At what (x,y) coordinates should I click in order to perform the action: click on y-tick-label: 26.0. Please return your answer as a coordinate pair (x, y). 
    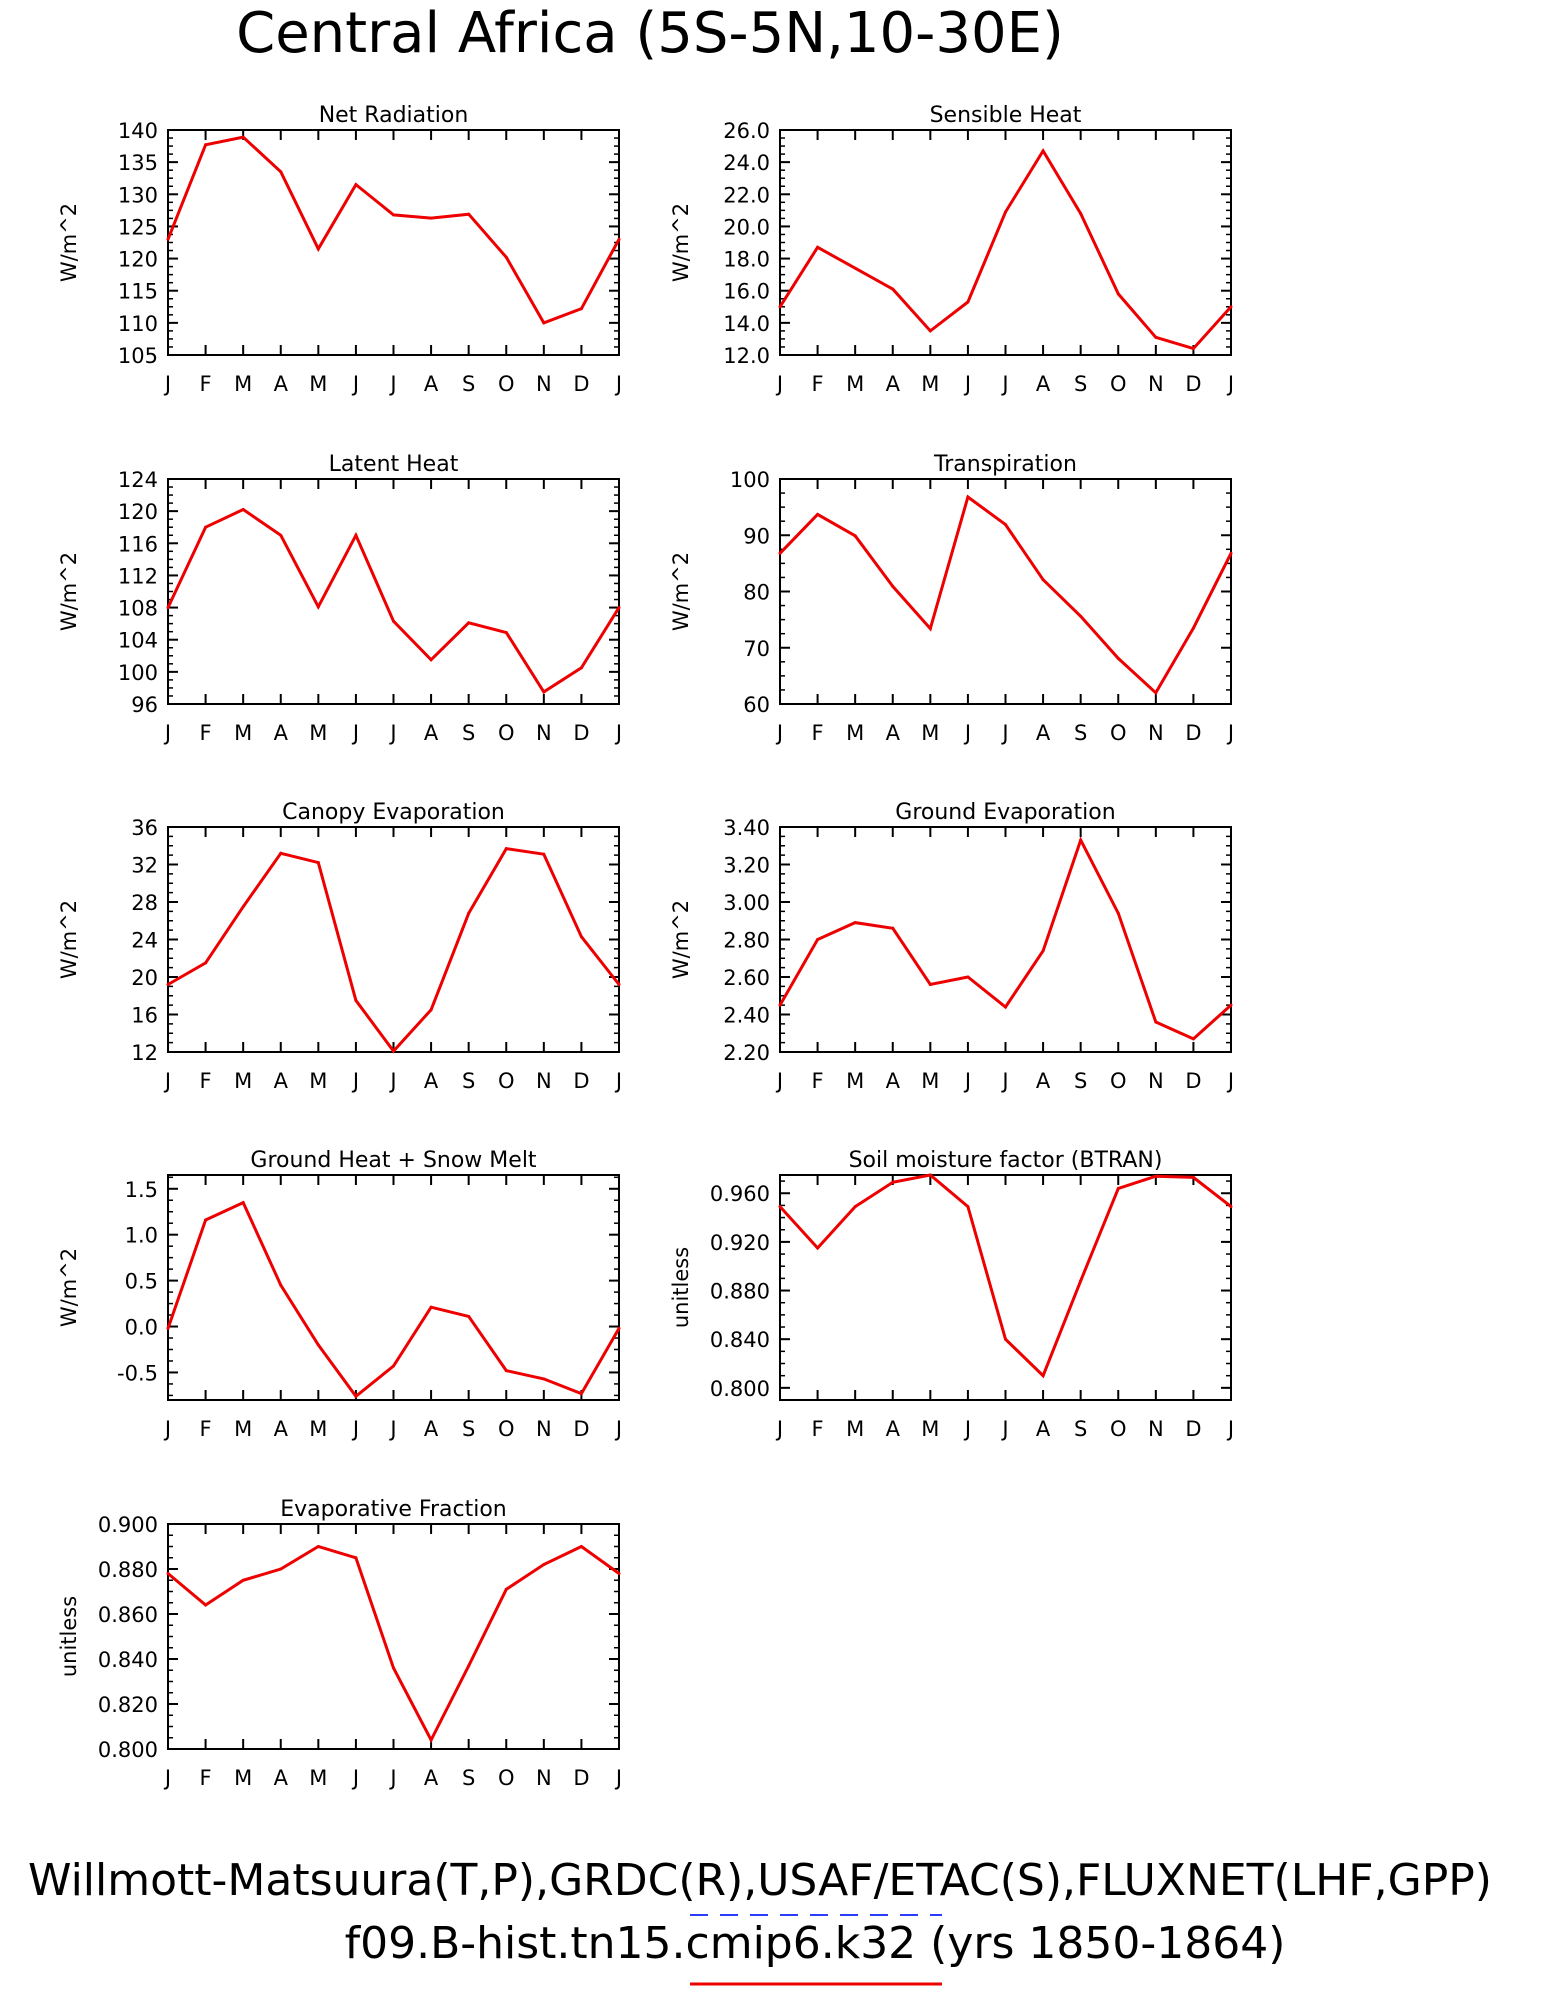
    Looking at the image, I should click on (746, 131).